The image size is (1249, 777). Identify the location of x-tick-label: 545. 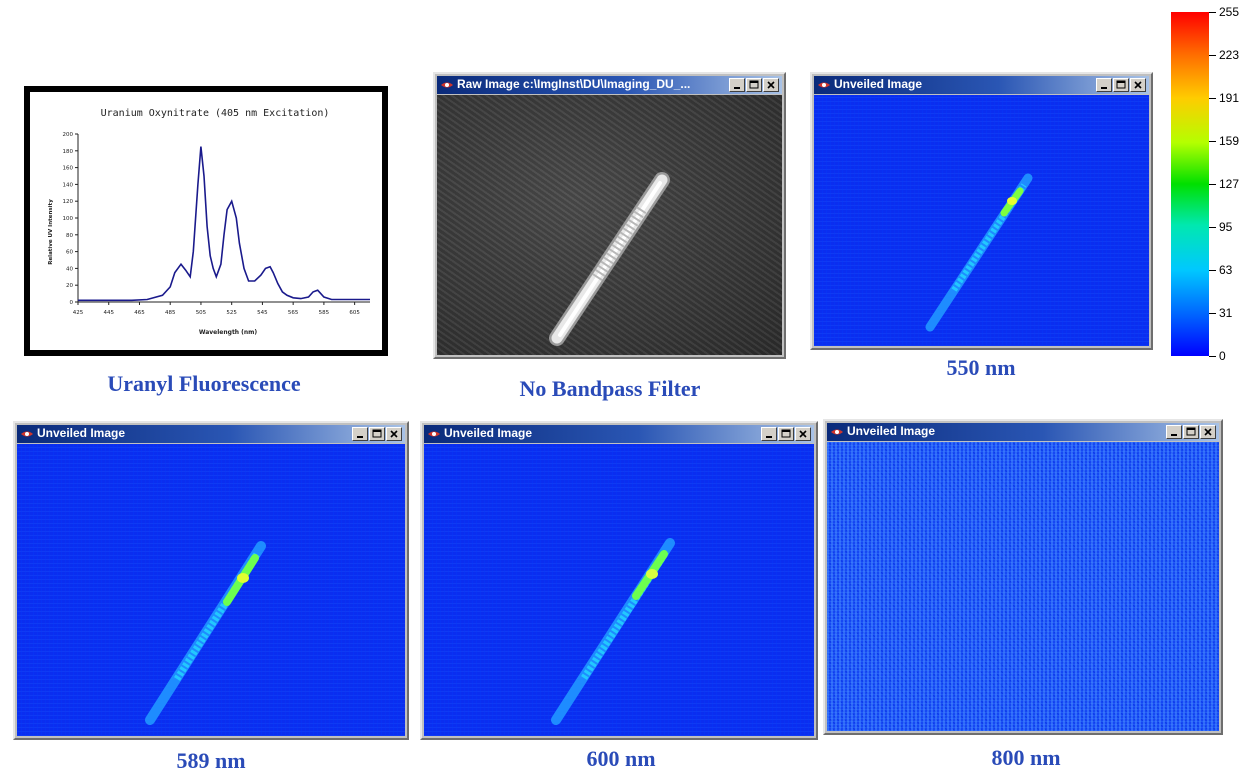
(262, 313).